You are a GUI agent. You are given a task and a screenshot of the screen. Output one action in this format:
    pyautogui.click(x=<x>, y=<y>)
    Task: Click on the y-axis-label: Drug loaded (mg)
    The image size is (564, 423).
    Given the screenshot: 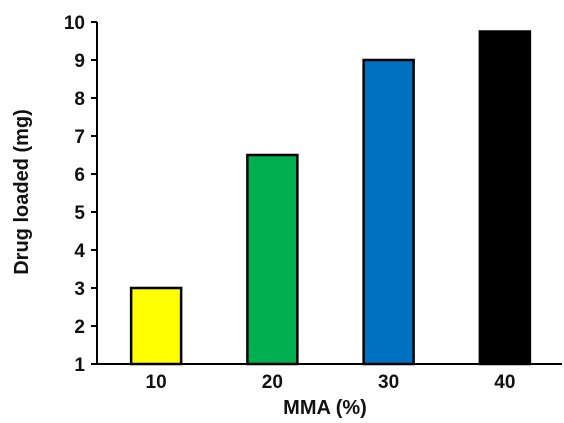 What is the action you would take?
    pyautogui.click(x=22, y=192)
    